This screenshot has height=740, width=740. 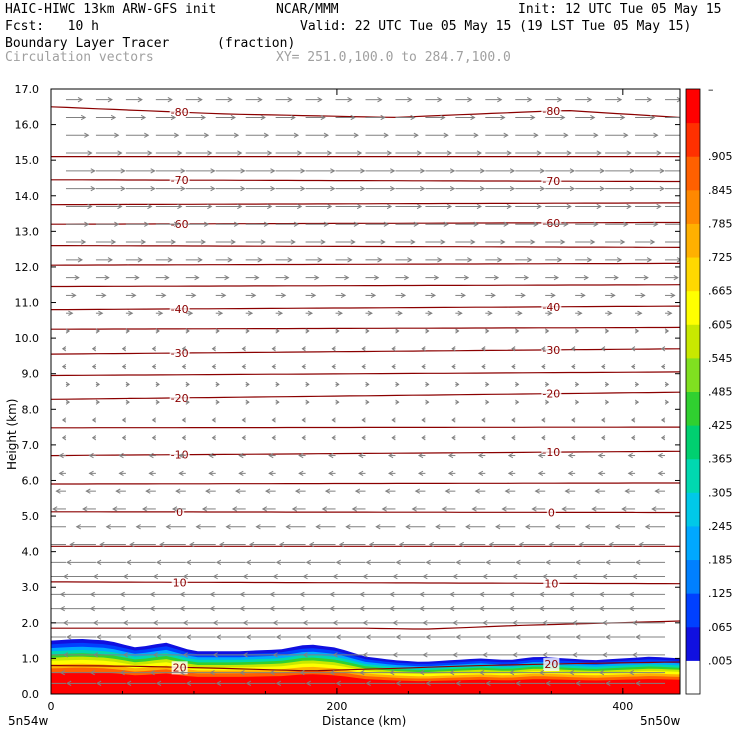 What do you see at coordinates (31, 374) in the screenshot?
I see `y-tick-label: 9.0` at bounding box center [31, 374].